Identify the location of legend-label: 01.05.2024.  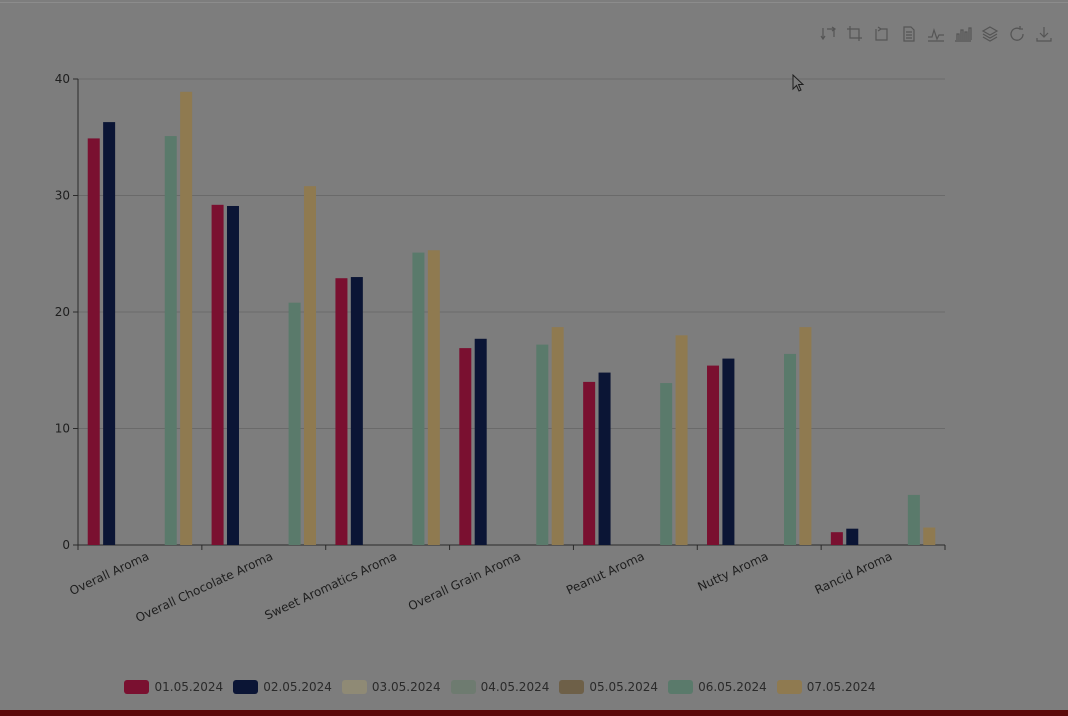
(189, 687).